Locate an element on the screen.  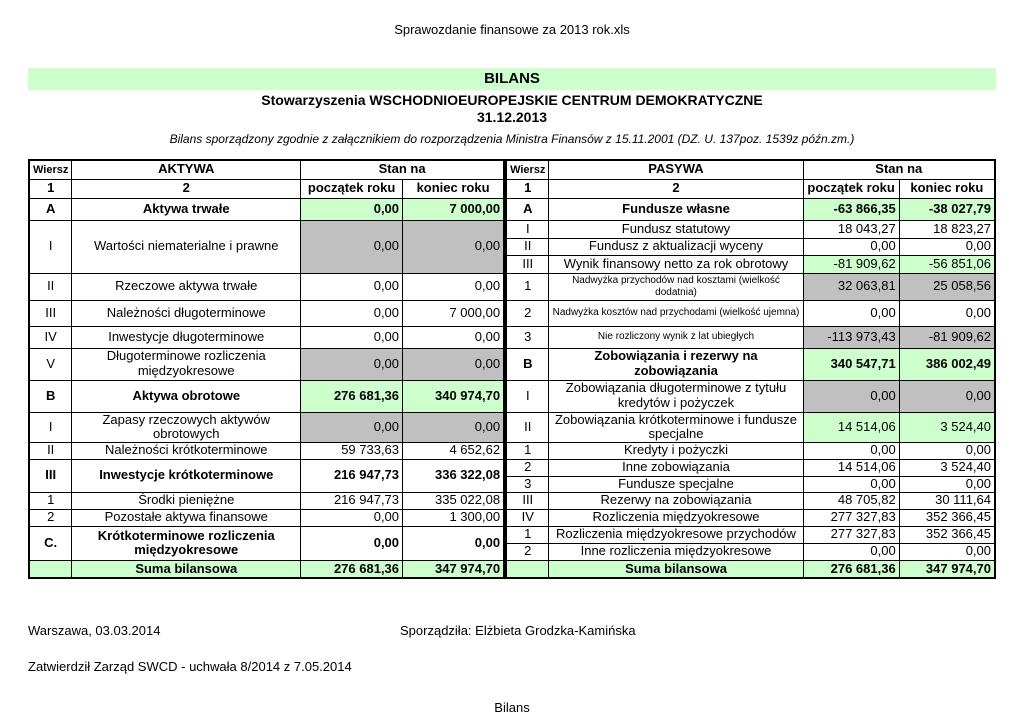
aktywa-row: I Wartości niematerialne i prawne 0,00 0,00 is located at coordinates (266, 246).